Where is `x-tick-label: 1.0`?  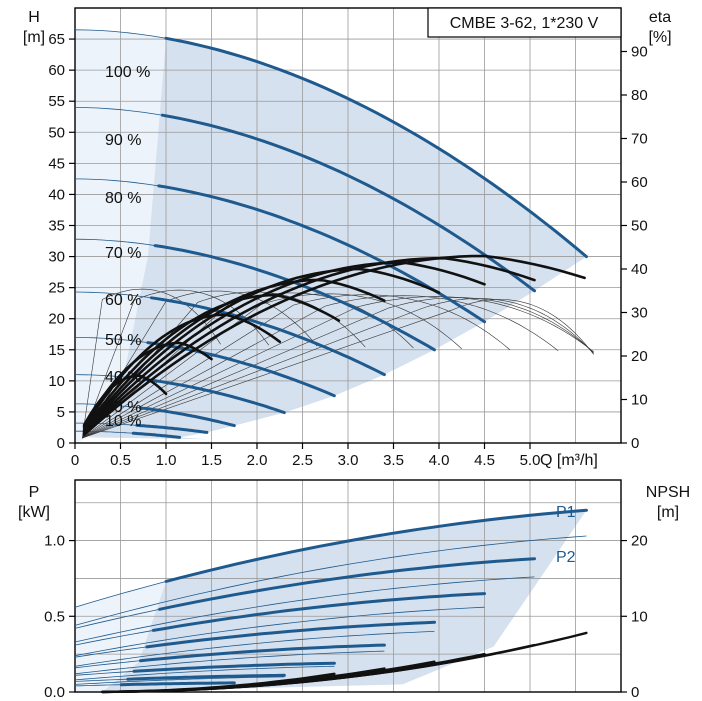
x-tick-label: 1.0 is located at coordinates (166, 460).